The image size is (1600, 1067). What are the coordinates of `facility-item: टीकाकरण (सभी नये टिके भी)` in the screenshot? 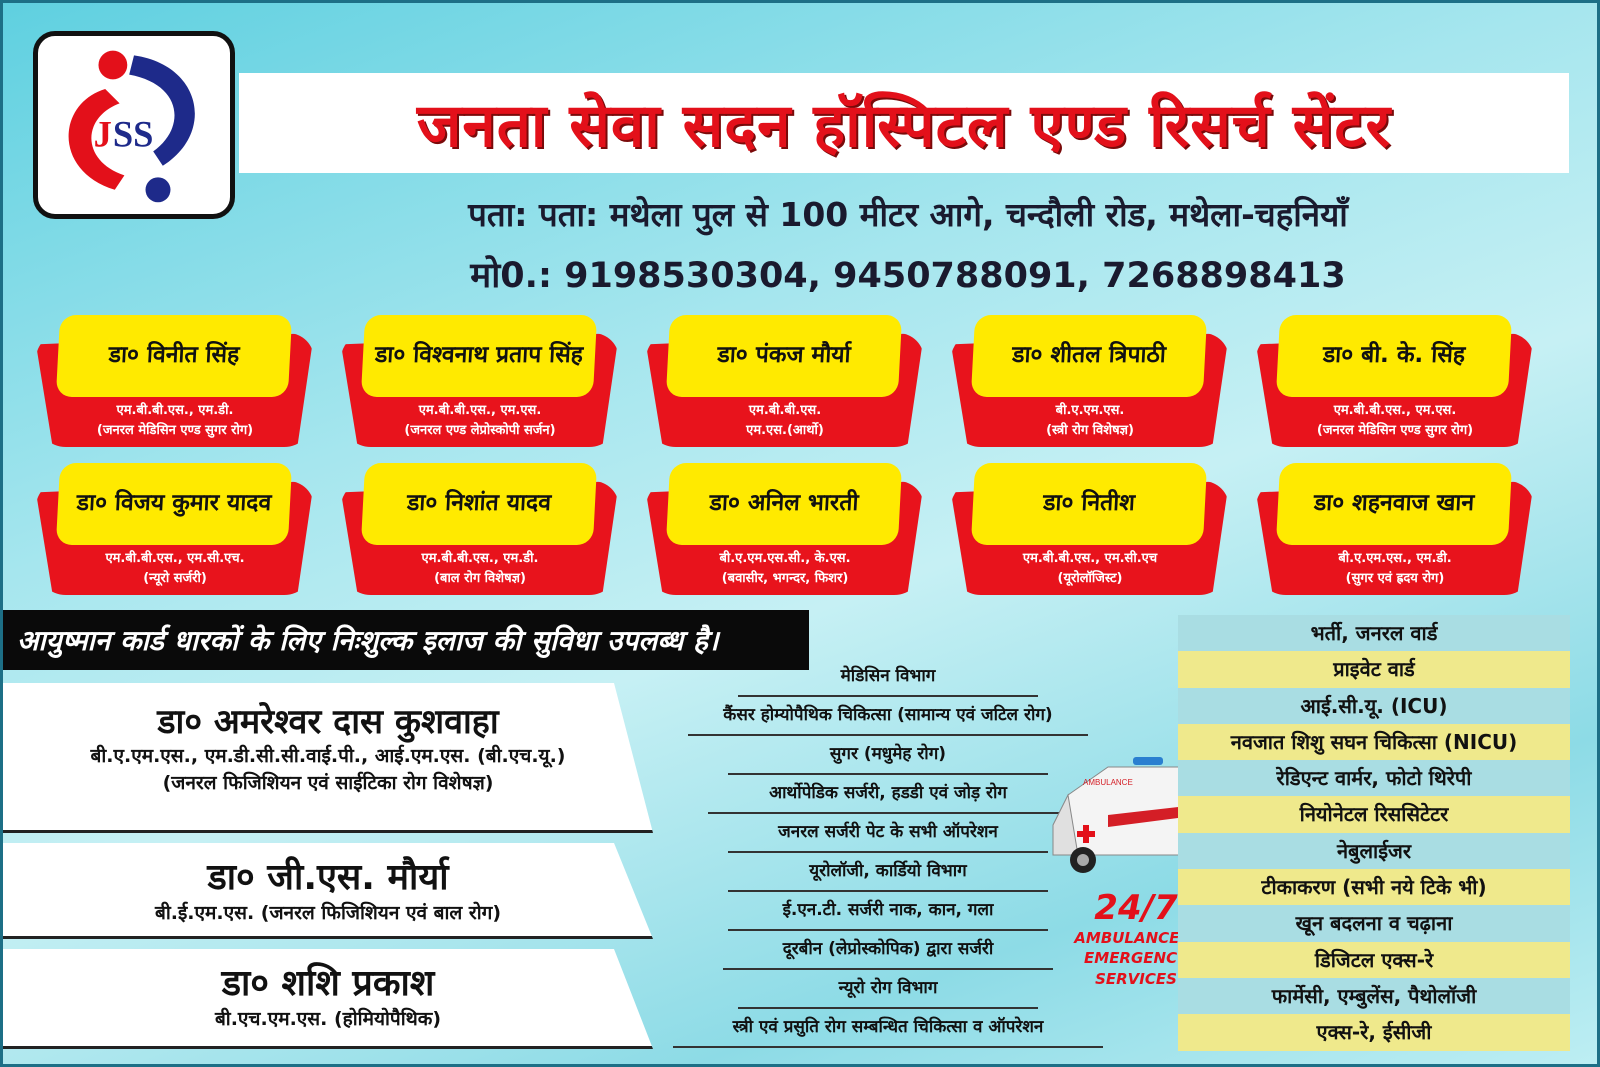 It's located at (1374, 887).